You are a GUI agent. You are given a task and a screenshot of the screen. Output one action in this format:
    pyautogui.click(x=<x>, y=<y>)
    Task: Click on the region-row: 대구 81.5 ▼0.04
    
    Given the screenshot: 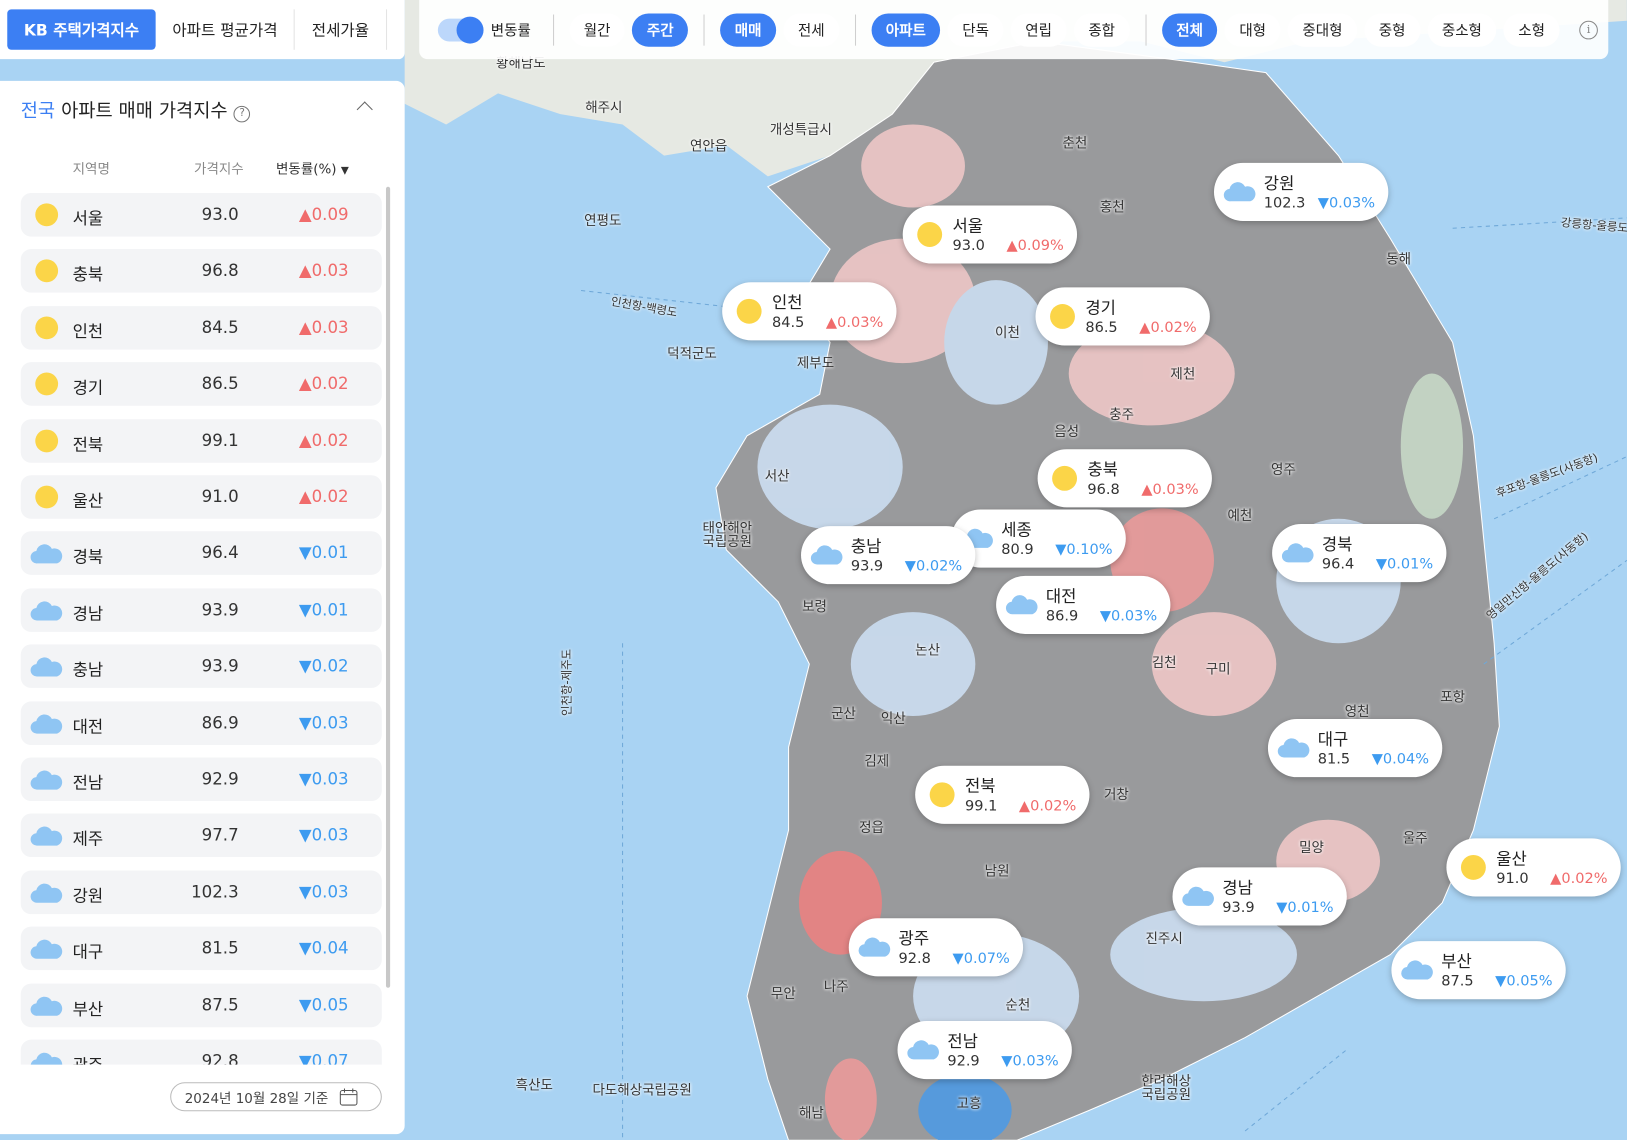 What is the action you would take?
    pyautogui.click(x=201, y=948)
    